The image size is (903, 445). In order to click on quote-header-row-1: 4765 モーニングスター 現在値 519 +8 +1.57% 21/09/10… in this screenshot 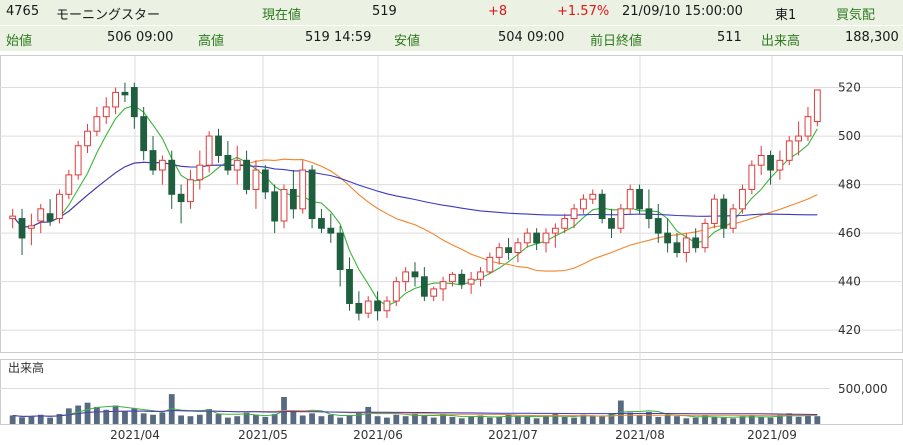, I will do `click(451, 12)`.